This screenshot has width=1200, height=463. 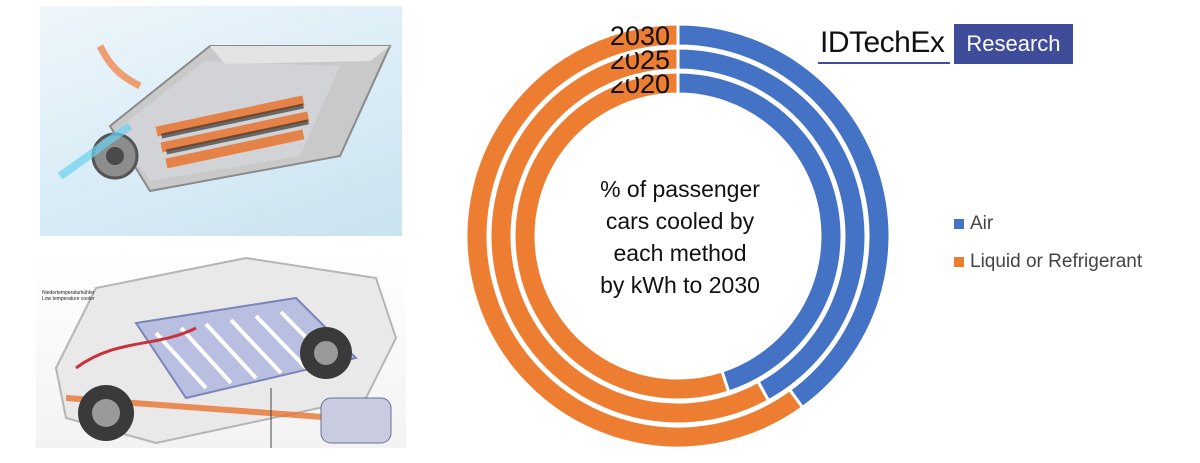 I want to click on legend-item-liquid: Liquid or Refrigerant, so click(x=1048, y=262).